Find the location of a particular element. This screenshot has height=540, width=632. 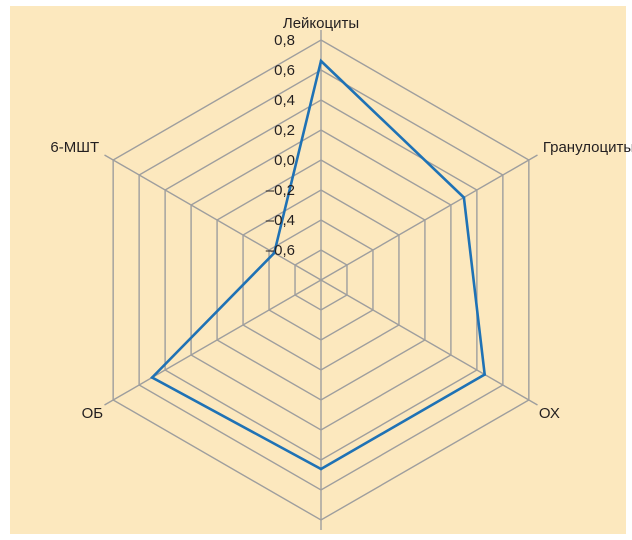

tick-label: –0,4 is located at coordinates (280, 220).